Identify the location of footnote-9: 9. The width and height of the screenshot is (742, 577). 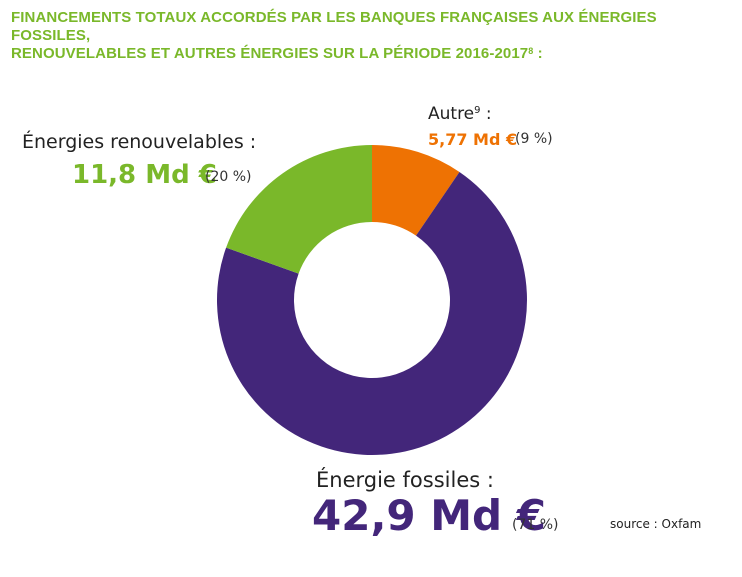
(477, 110).